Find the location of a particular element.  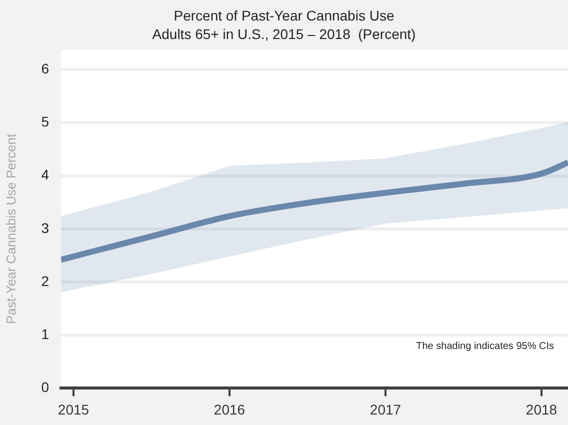

annotation: The shading indicates 95% CIs is located at coordinates (485, 346).